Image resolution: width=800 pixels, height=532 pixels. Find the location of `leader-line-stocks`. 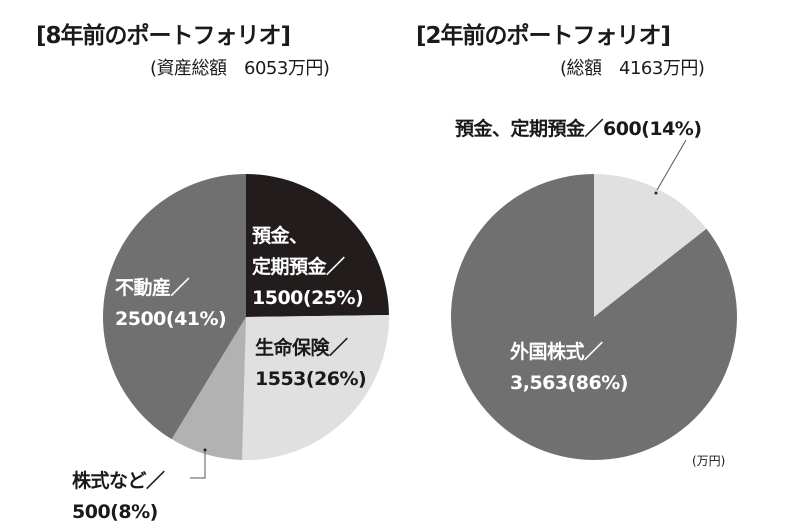

leader-line-stocks is located at coordinates (198, 465).